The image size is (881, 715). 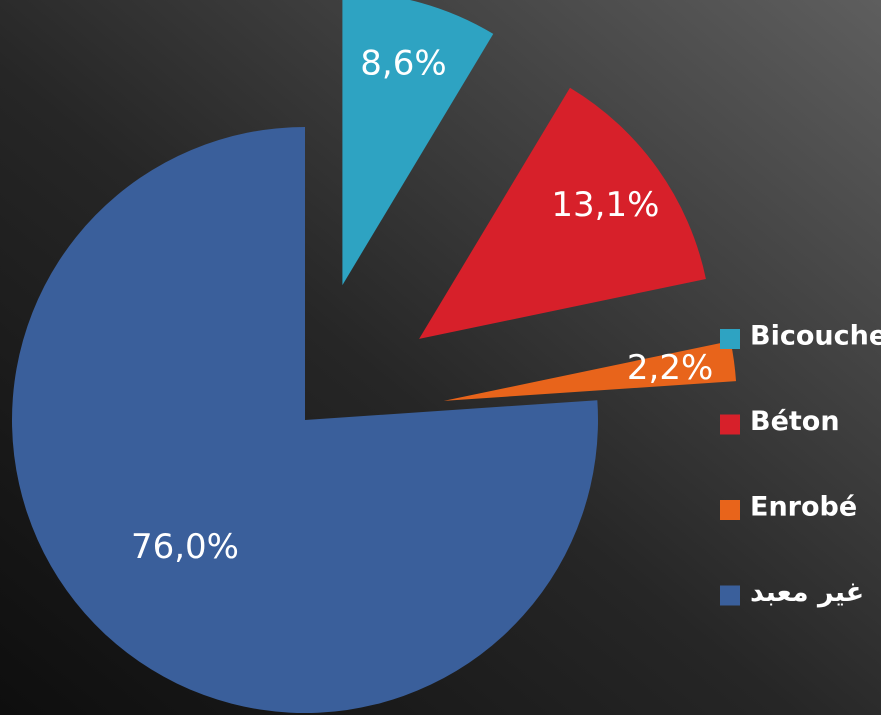 I want to click on legend-label: Bicouche, so click(x=815, y=336).